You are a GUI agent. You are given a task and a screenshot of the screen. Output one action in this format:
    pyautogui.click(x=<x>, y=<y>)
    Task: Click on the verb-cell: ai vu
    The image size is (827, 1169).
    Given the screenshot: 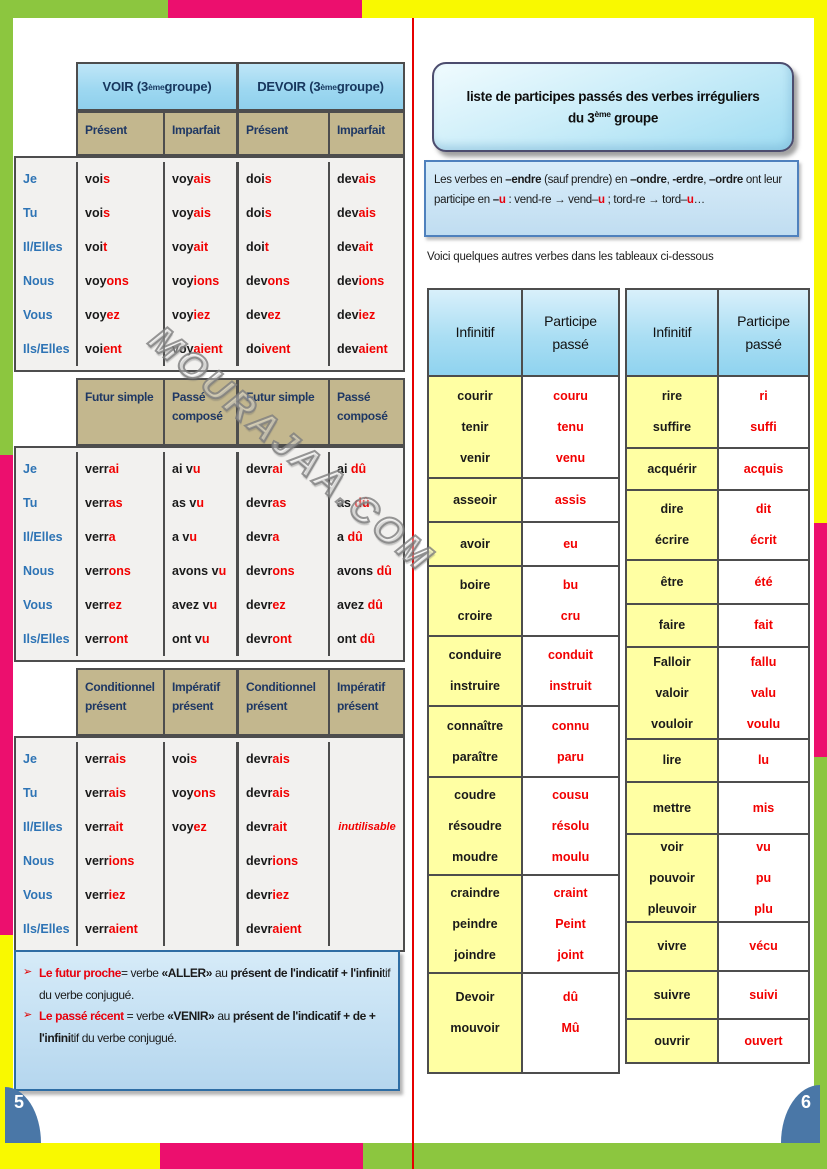 What is the action you would take?
    pyautogui.click(x=200, y=469)
    